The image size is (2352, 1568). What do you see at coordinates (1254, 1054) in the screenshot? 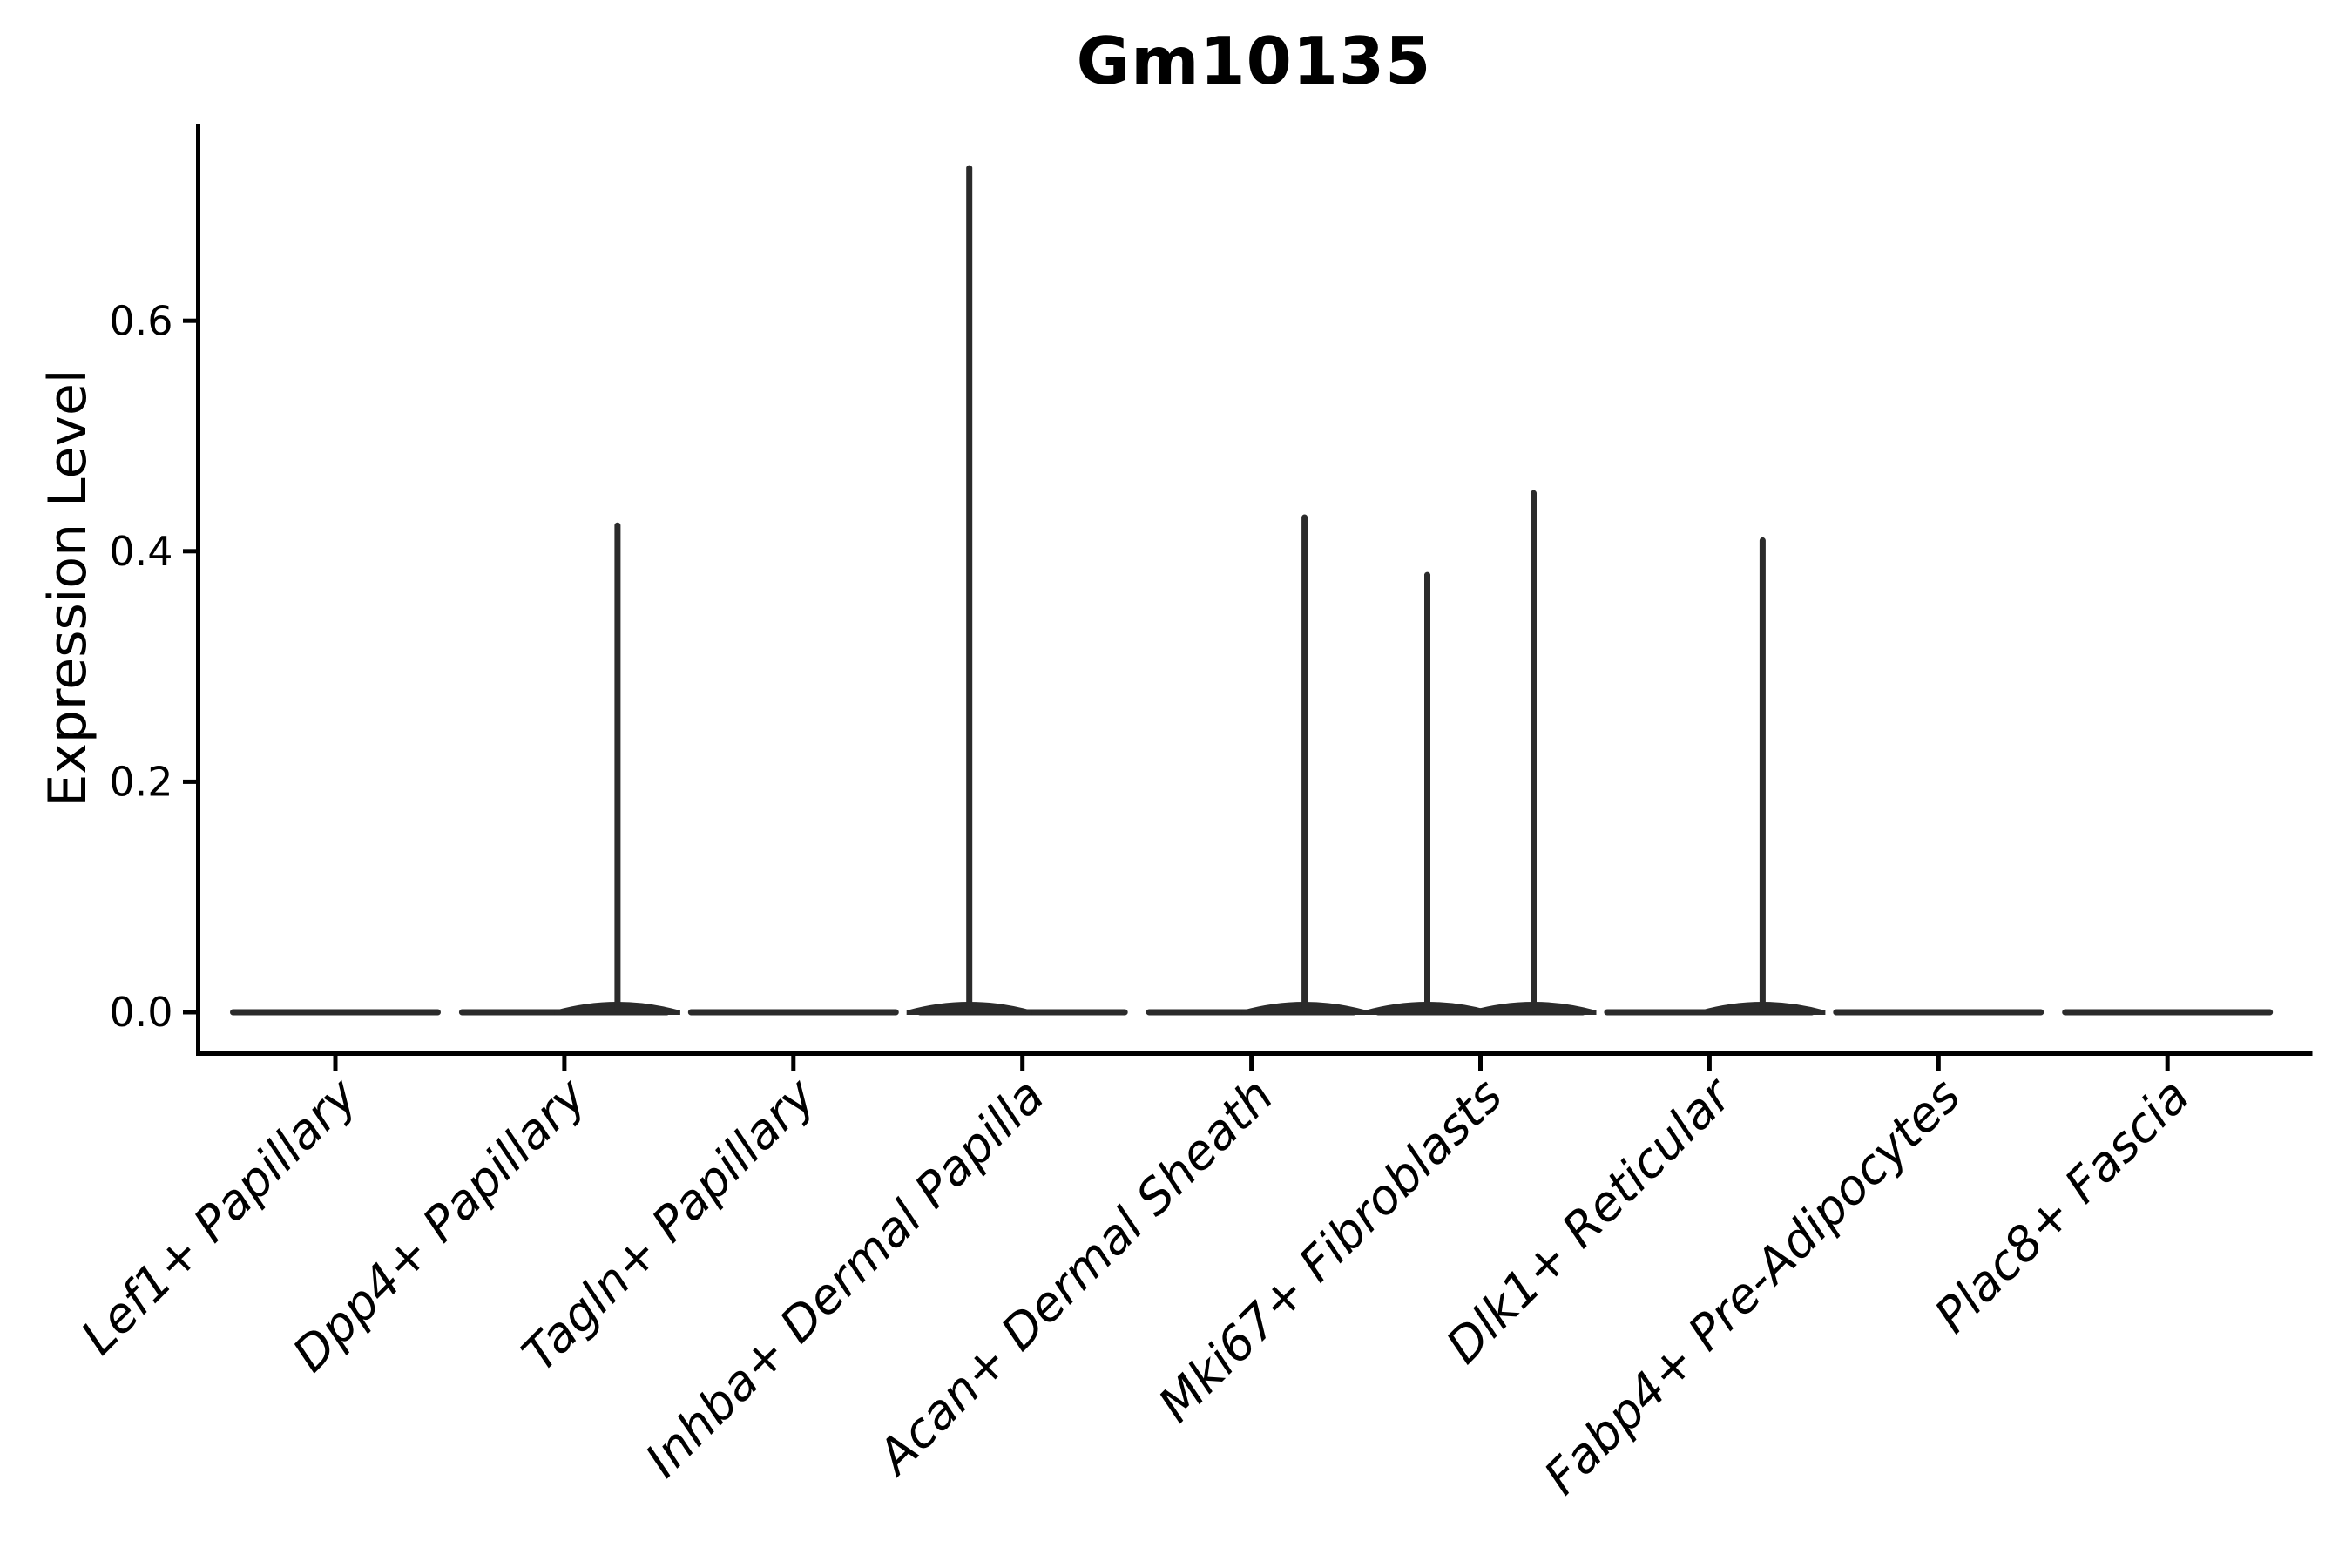
I see `x-axis-spine` at bounding box center [1254, 1054].